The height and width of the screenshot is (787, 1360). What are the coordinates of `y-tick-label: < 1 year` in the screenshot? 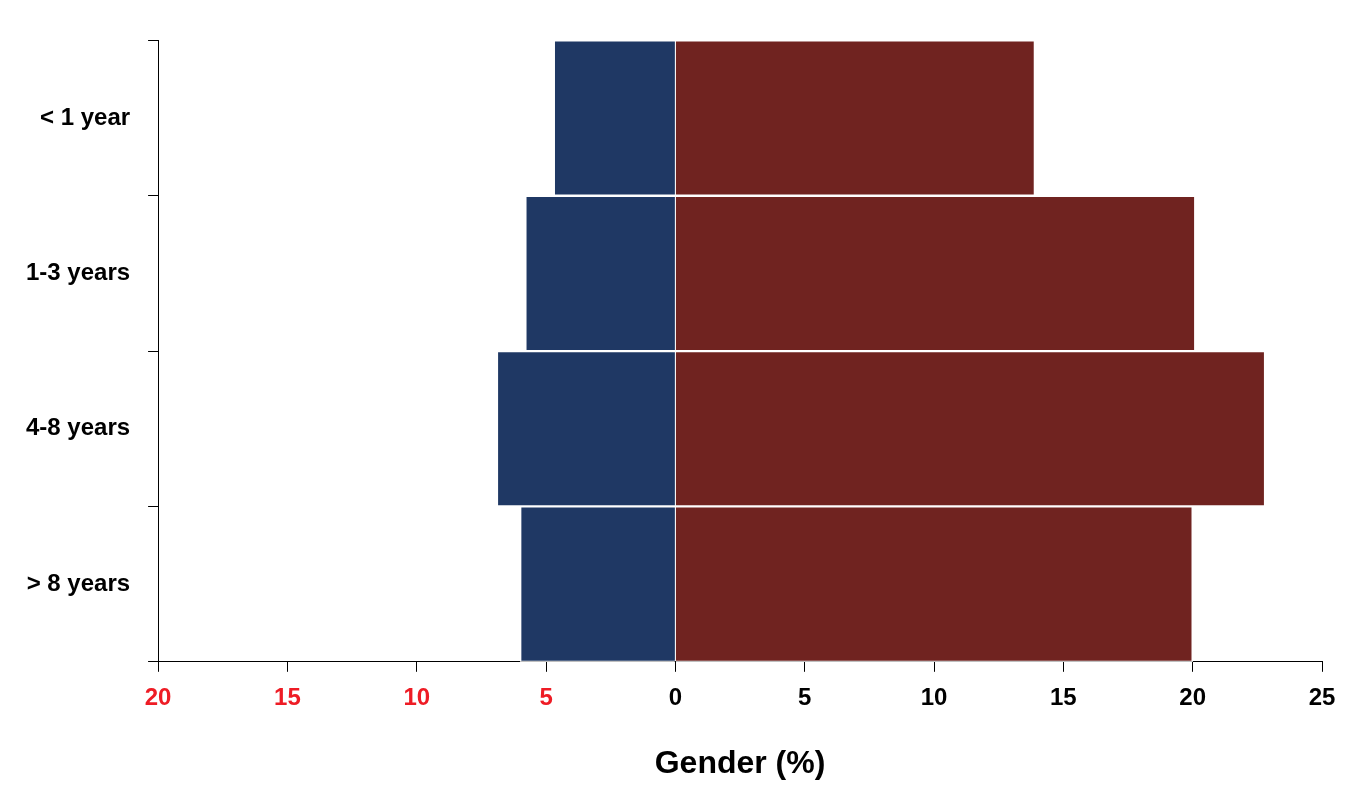 It's located at (85, 116).